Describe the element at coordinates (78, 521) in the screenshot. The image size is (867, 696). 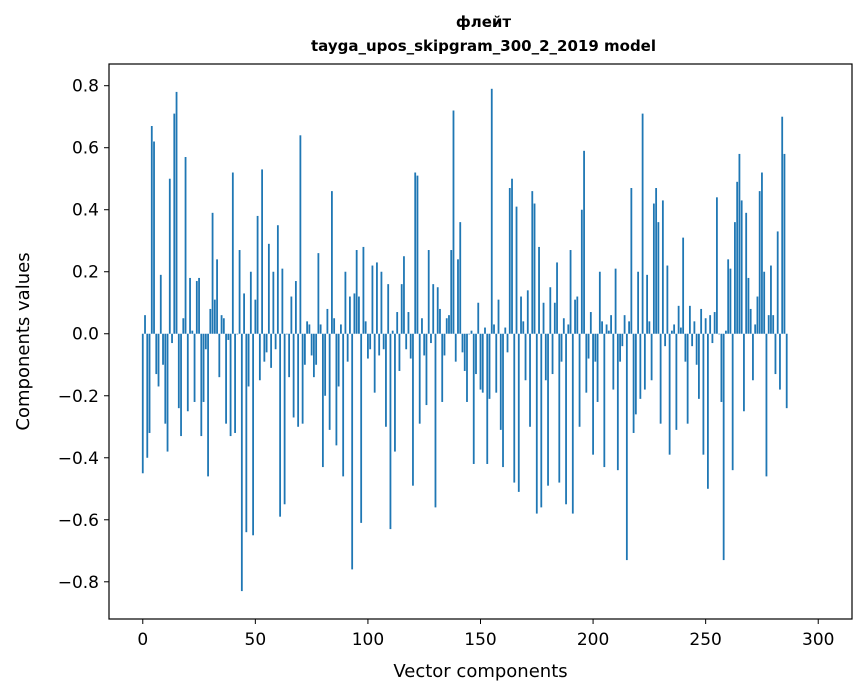
I see `y-tick-label: −0.6` at that location.